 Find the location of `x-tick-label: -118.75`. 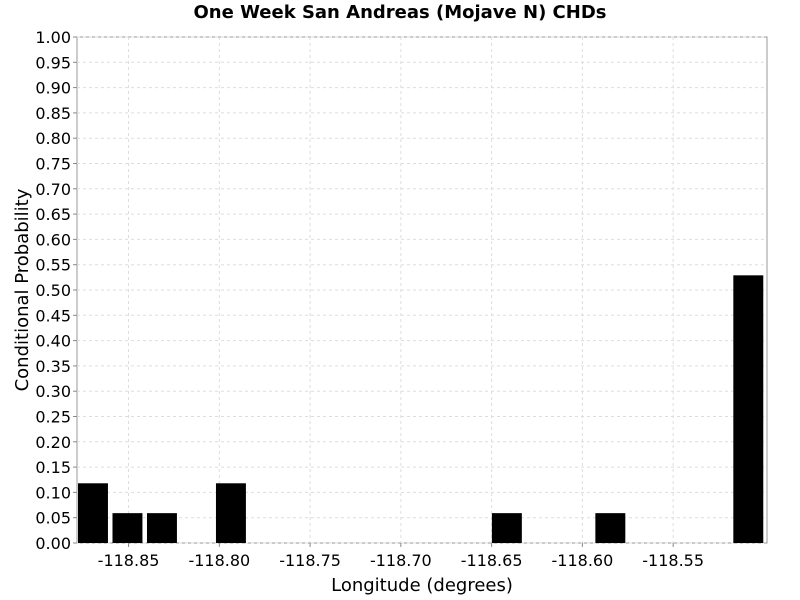

x-tick-label: -118.75 is located at coordinates (310, 560).